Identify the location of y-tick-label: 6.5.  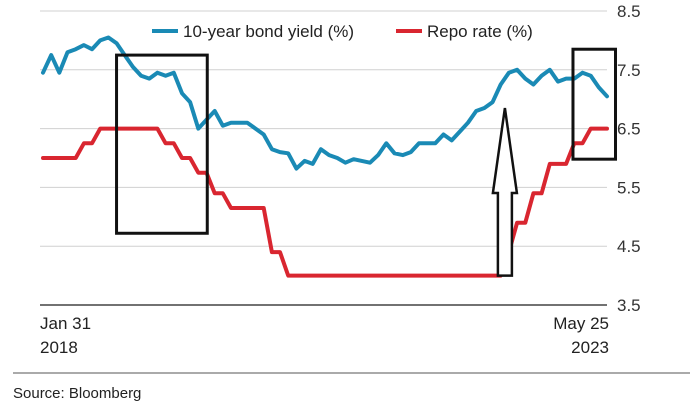
(629, 129).